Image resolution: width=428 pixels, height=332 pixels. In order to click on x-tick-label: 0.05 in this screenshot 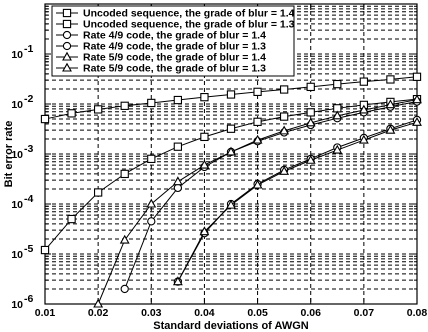, I will do `click(257, 313)`.